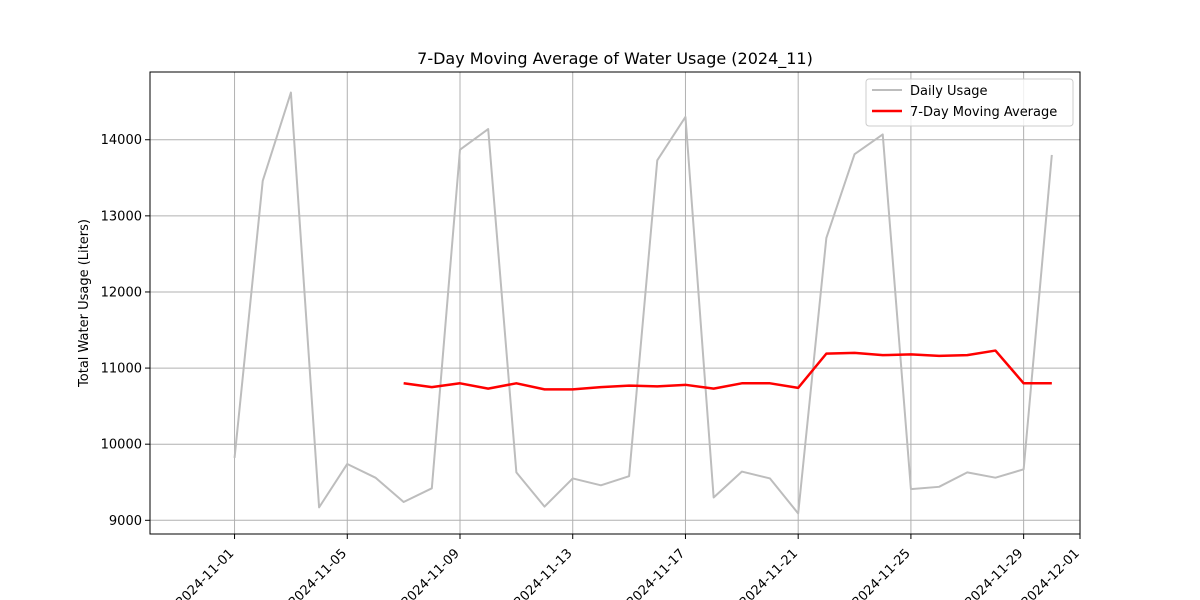  What do you see at coordinates (431, 573) in the screenshot?
I see `x-tick-label: 2024-11-09` at bounding box center [431, 573].